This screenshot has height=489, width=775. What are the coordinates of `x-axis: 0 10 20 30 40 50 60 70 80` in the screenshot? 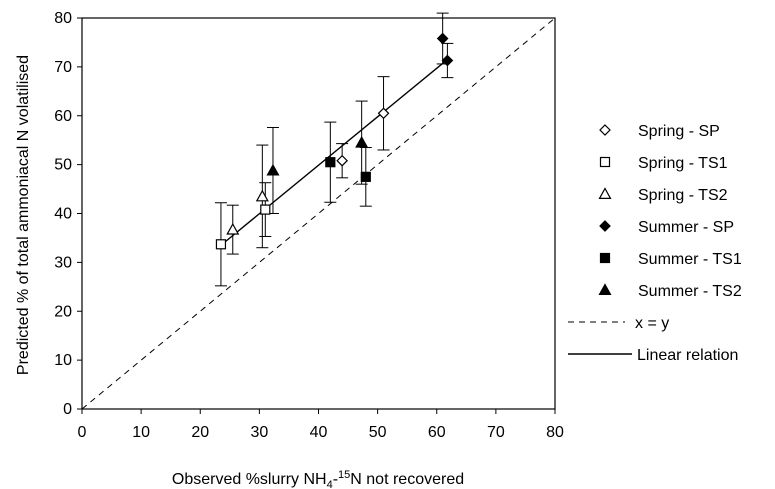 It's located at (321, 425).